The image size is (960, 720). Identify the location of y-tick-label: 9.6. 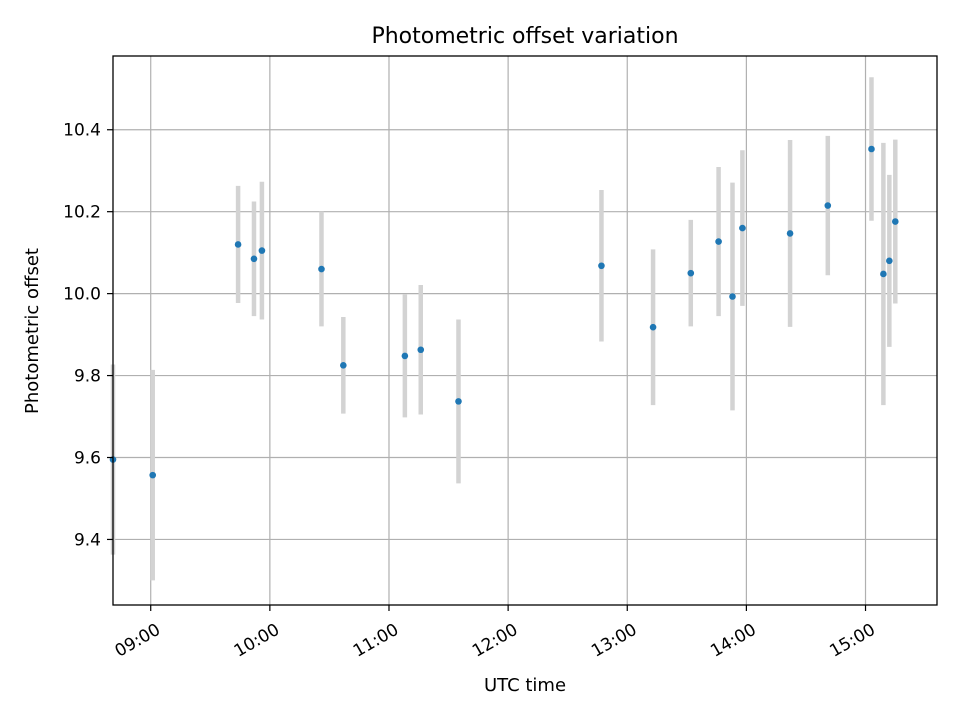
(87, 459).